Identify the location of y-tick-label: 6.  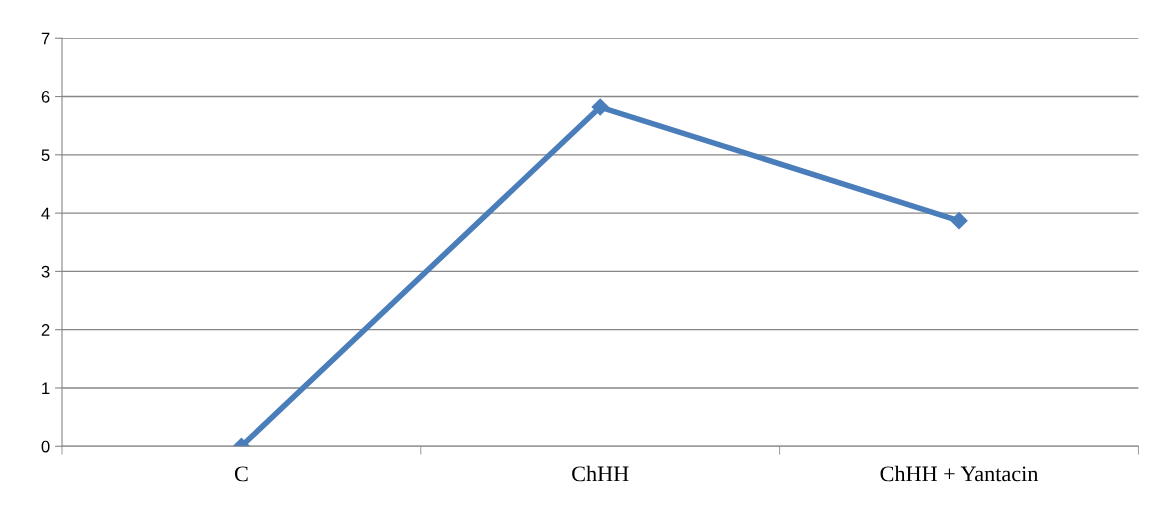
(45, 96).